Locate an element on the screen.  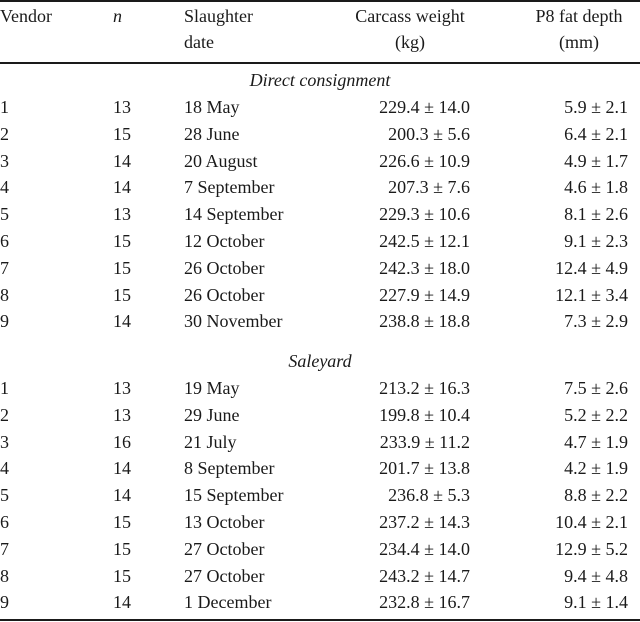
cell-slaughter-date: 12 October is located at coordinates (224, 241).